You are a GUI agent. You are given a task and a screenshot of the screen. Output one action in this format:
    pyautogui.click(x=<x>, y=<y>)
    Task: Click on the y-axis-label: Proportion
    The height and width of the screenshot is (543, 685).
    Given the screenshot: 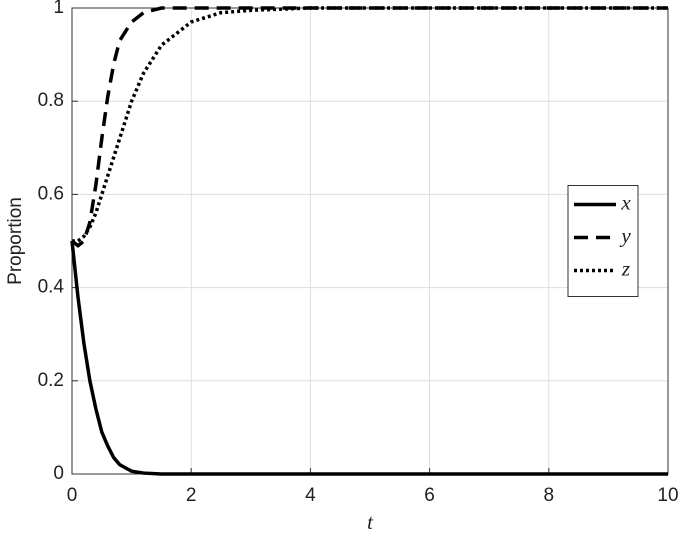 What is the action you would take?
    pyautogui.click(x=15, y=241)
    